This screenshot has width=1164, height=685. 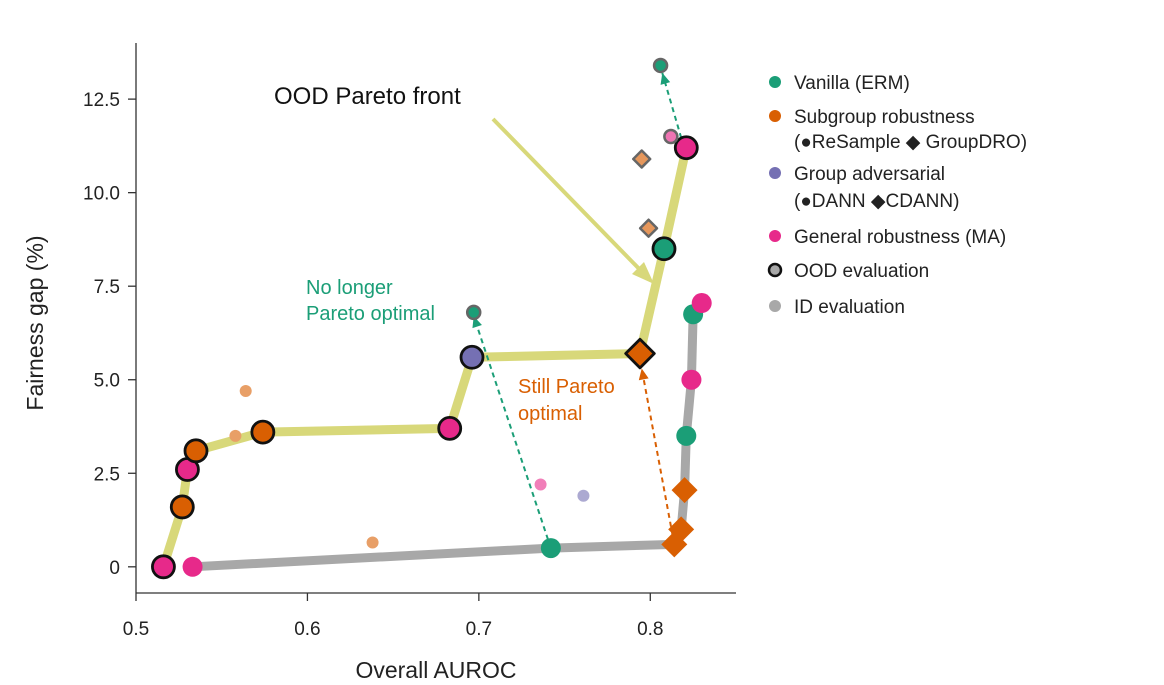 What do you see at coordinates (570, 198) in the screenshot?
I see `ood-front-pointer-line` at bounding box center [570, 198].